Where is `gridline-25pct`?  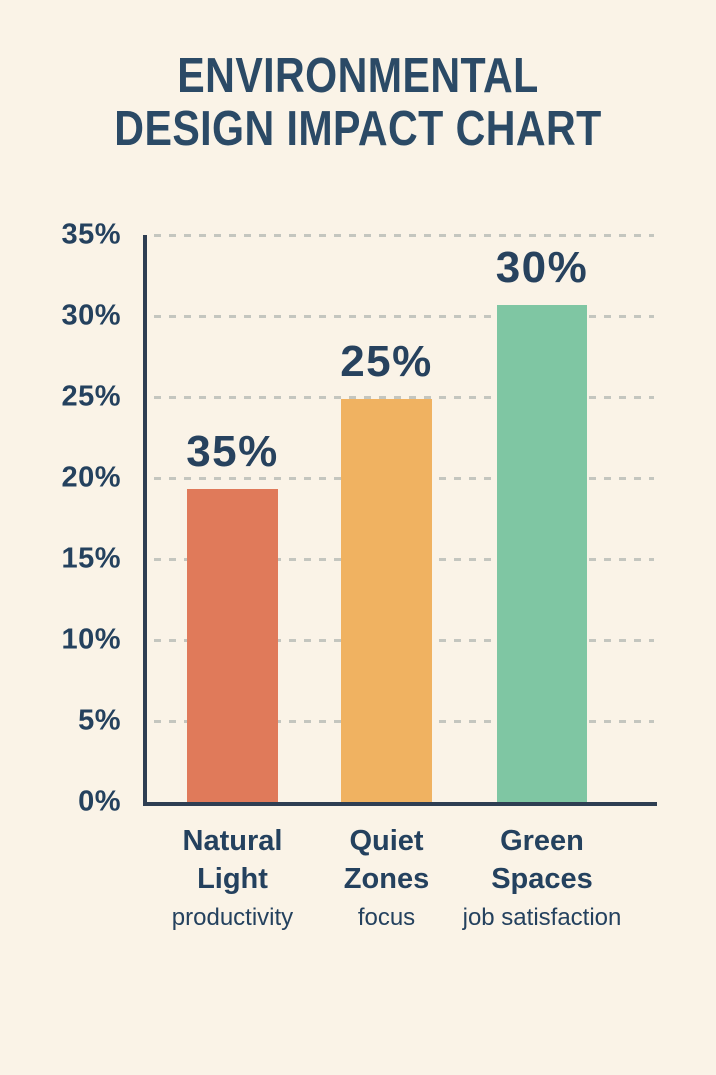 gridline-25pct is located at coordinates (404, 397).